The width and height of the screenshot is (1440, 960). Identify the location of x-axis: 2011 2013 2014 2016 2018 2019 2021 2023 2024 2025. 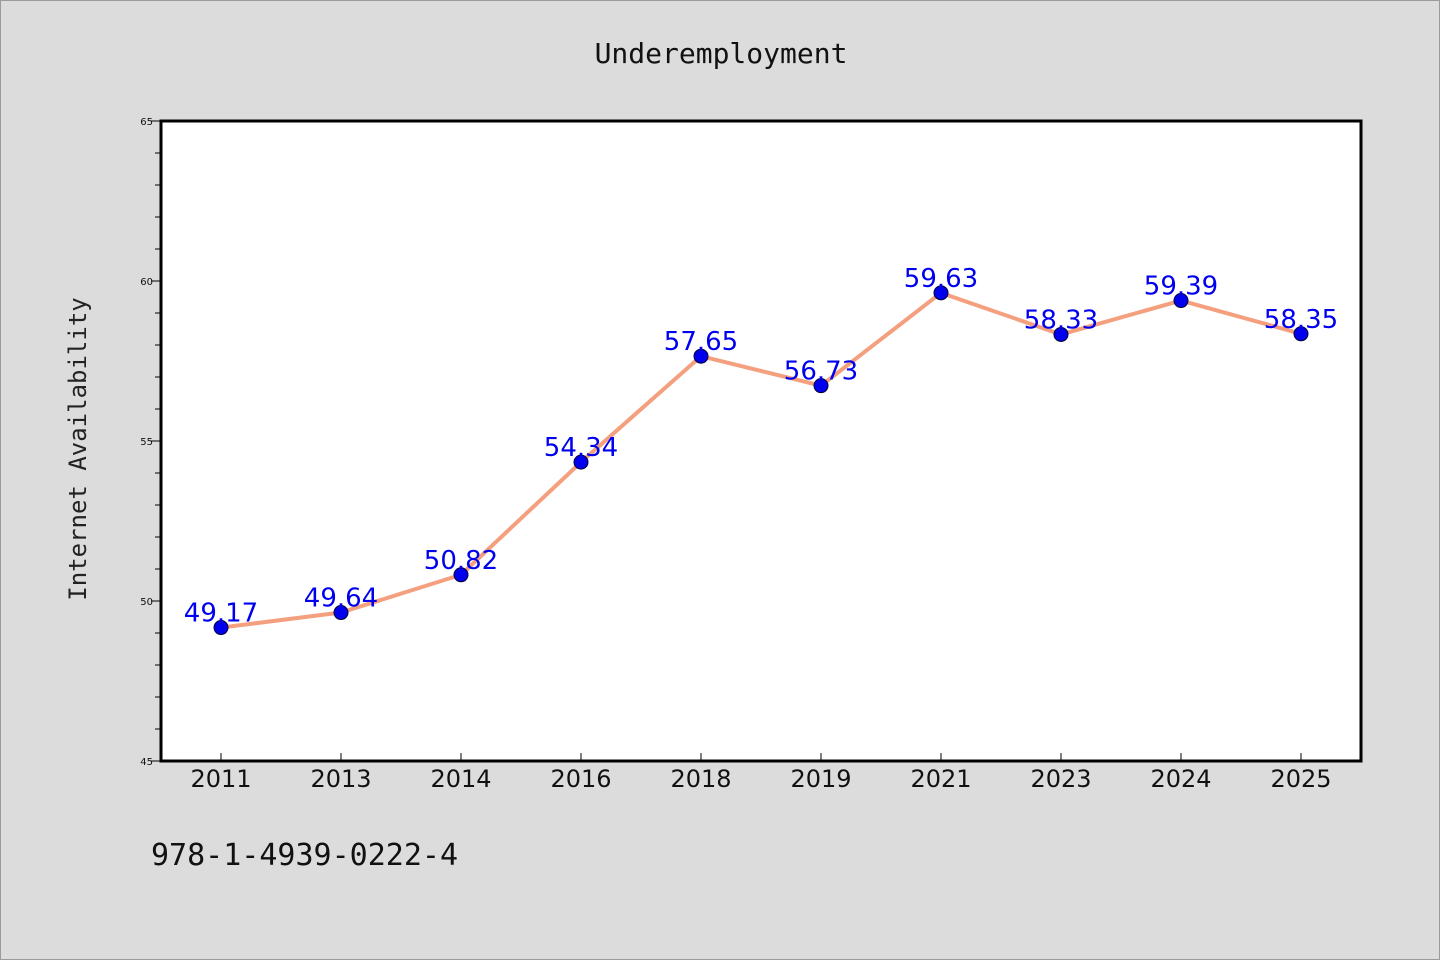
(761, 773).